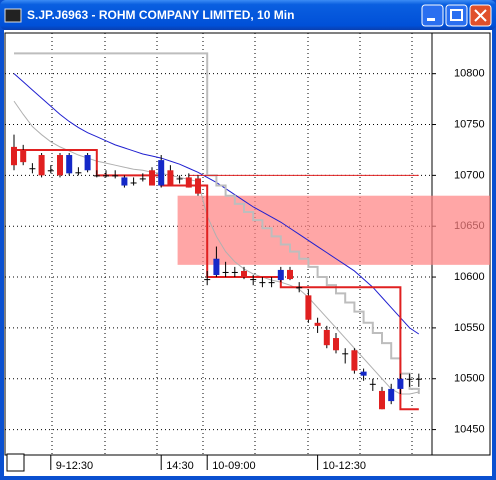 Image resolution: width=496 pixels, height=480 pixels. Describe the element at coordinates (469, 328) in the screenshot. I see `y-tick-label: 10550` at that location.